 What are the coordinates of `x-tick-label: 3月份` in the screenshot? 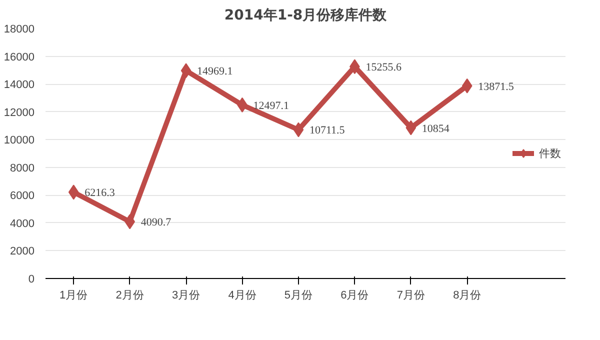 It's located at (186, 296).